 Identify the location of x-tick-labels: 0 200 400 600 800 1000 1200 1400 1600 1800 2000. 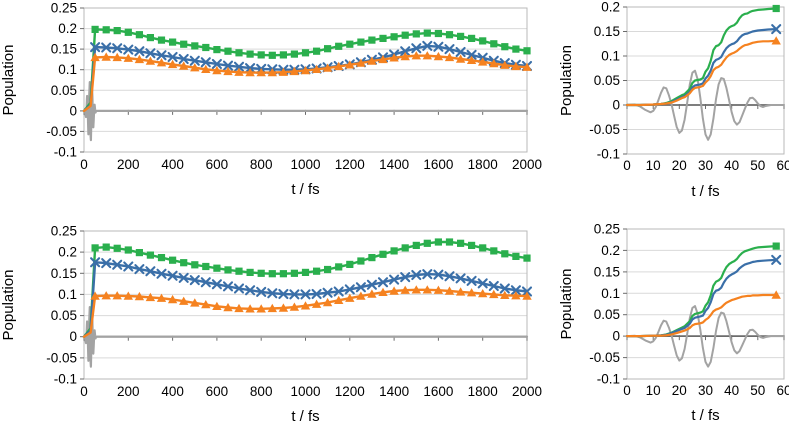
(311, 391).